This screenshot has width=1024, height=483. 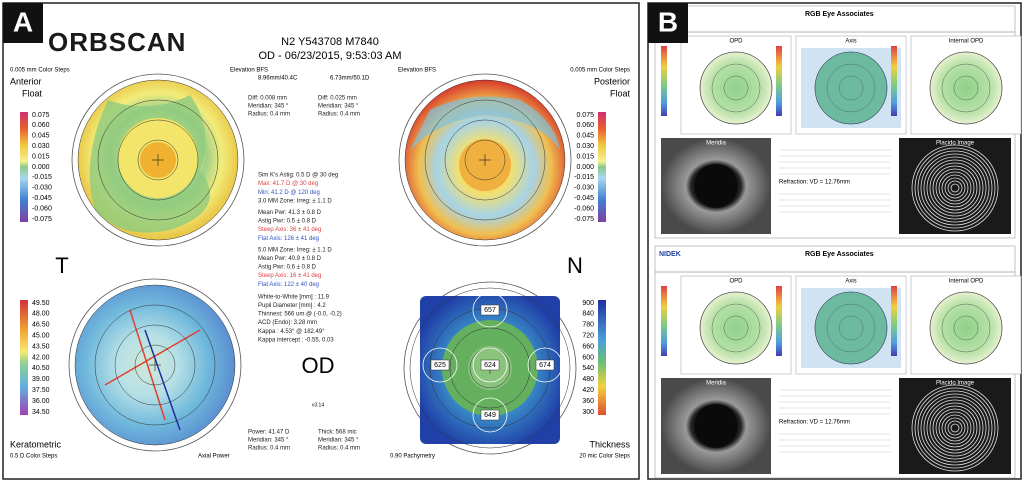 What do you see at coordinates (318, 405) in the screenshot?
I see `version: v3.14` at bounding box center [318, 405].